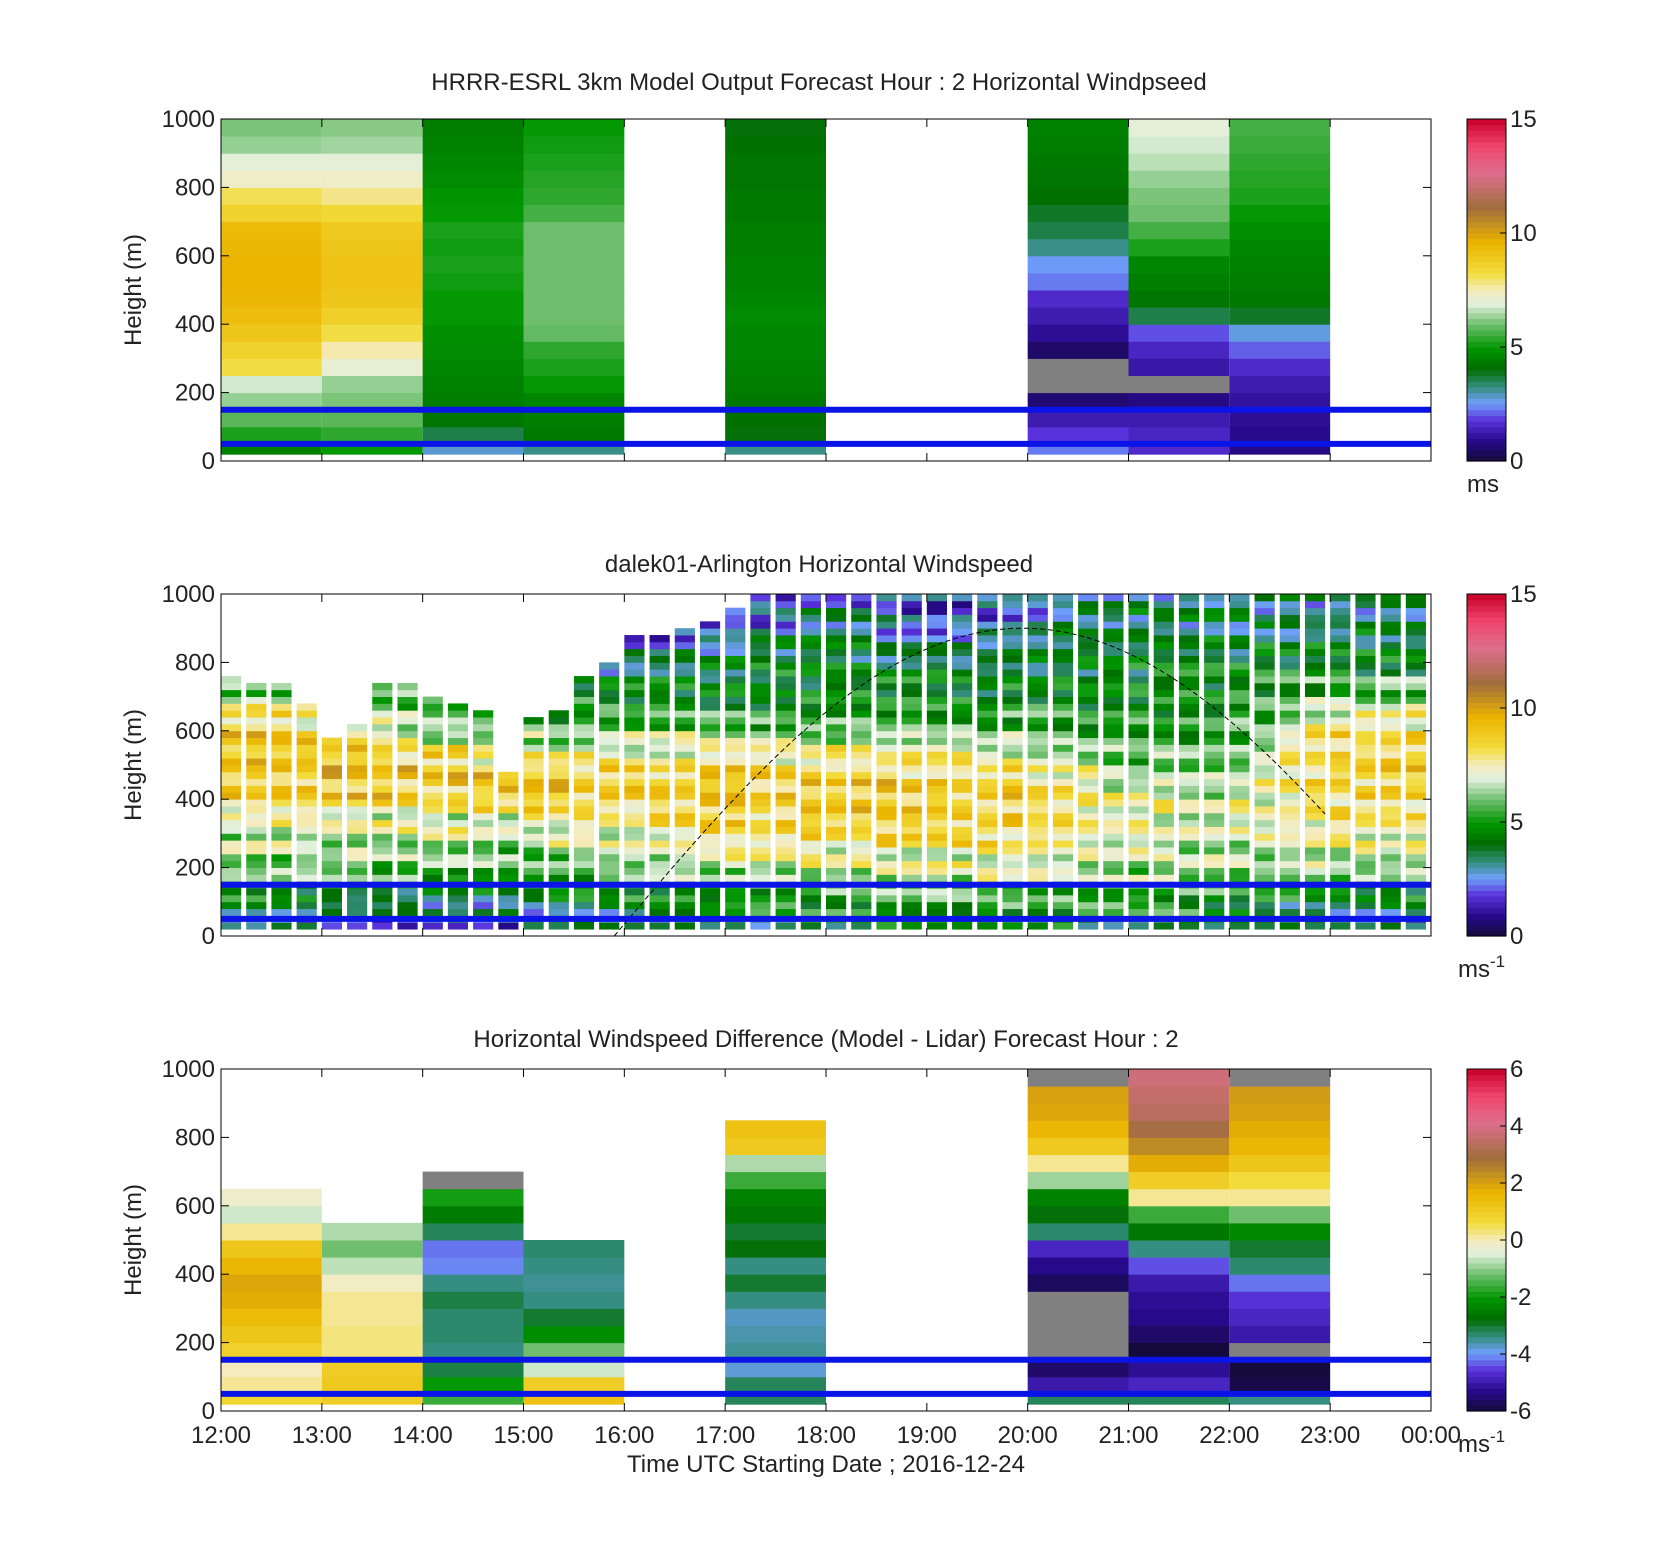 The width and height of the screenshot is (1680, 1561). What do you see at coordinates (1497, 961) in the screenshot?
I see `panel-lidar-unit-exponent: -1` at bounding box center [1497, 961].